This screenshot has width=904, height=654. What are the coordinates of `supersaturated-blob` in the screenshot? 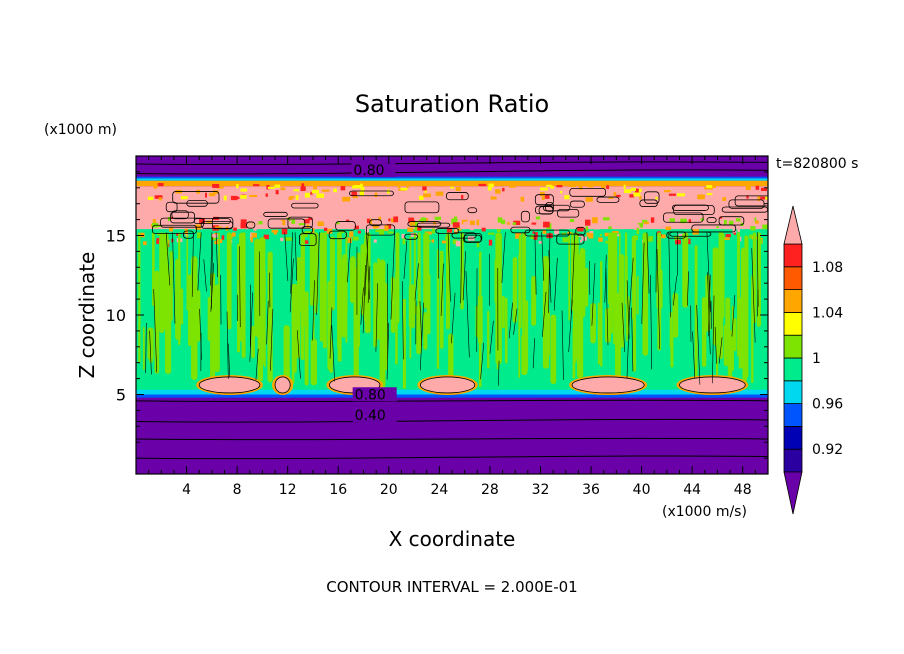 It's located at (608, 385).